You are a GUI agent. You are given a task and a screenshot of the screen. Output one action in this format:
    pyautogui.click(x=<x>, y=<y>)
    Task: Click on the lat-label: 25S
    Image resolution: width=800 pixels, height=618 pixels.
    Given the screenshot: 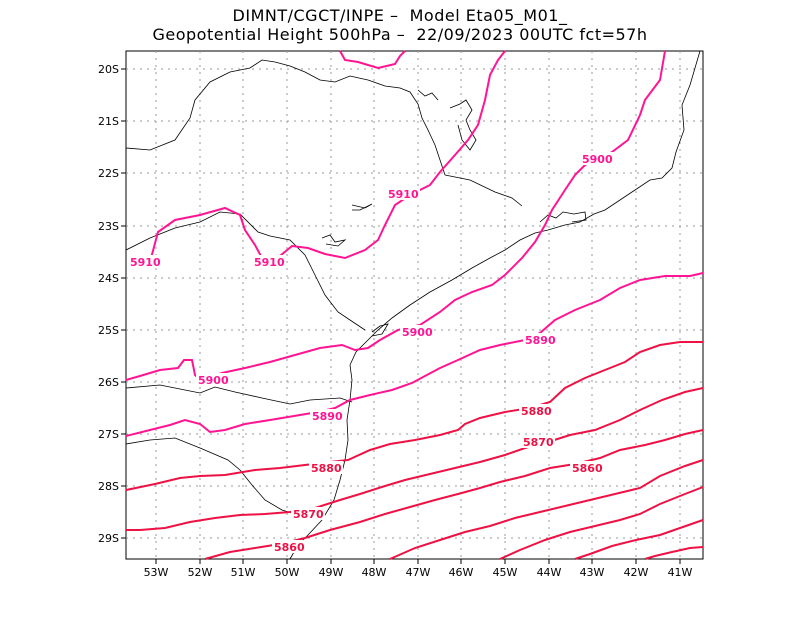 What is the action you would take?
    pyautogui.click(x=108, y=330)
    